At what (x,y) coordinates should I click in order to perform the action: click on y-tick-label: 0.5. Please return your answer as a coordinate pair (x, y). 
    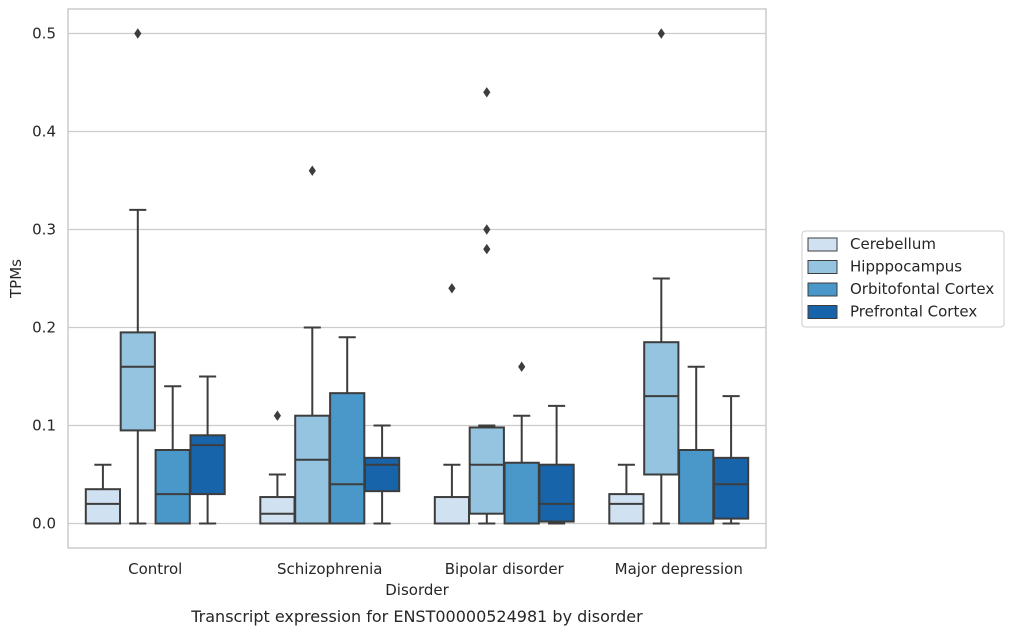
    Looking at the image, I should click on (44, 34).